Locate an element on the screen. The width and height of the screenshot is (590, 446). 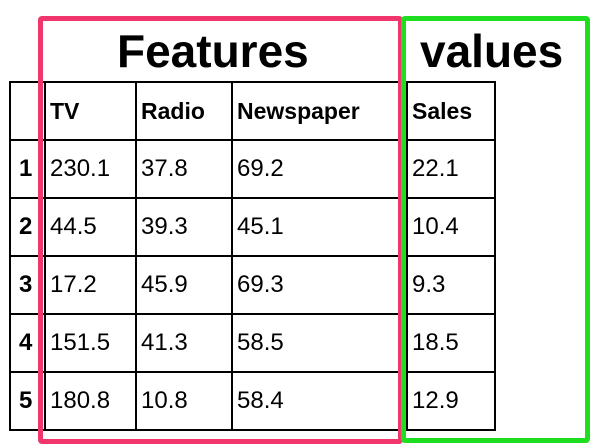
cell-newspaper: 69.3 is located at coordinates (319, 285).